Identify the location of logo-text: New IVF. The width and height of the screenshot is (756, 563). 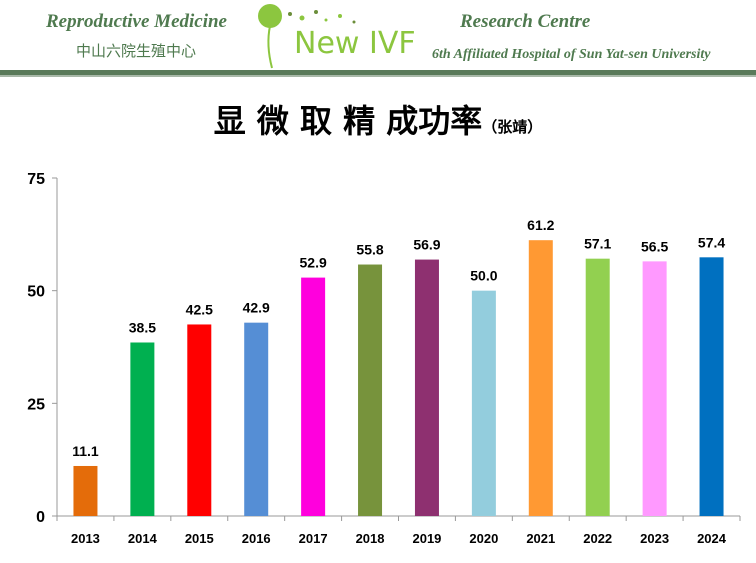
(355, 43).